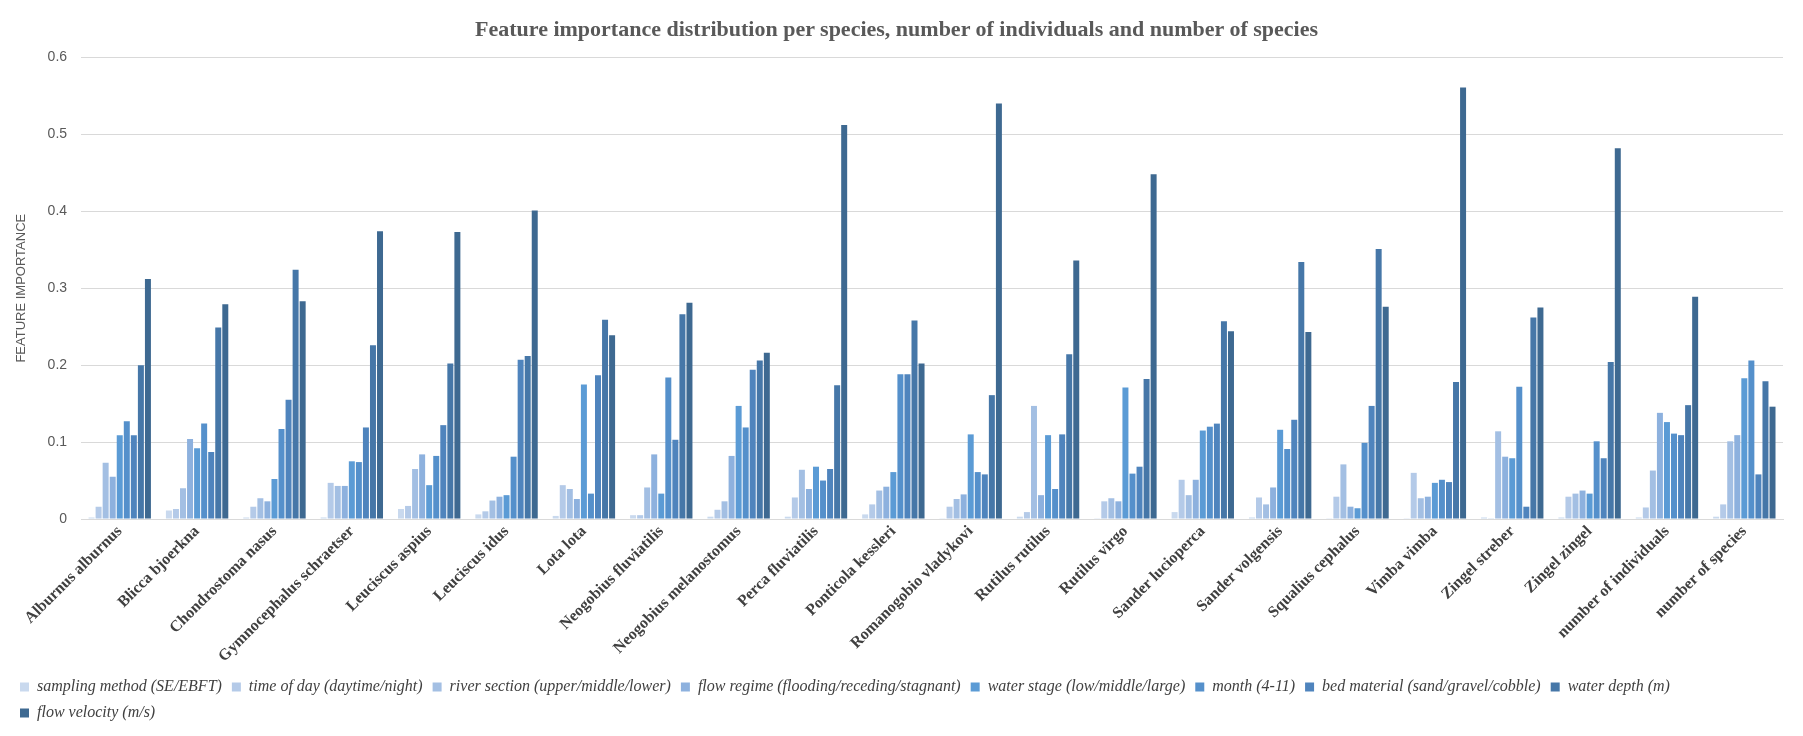  Describe the element at coordinates (57, 364) in the screenshot. I see `y-tick-label: 0.2` at that location.